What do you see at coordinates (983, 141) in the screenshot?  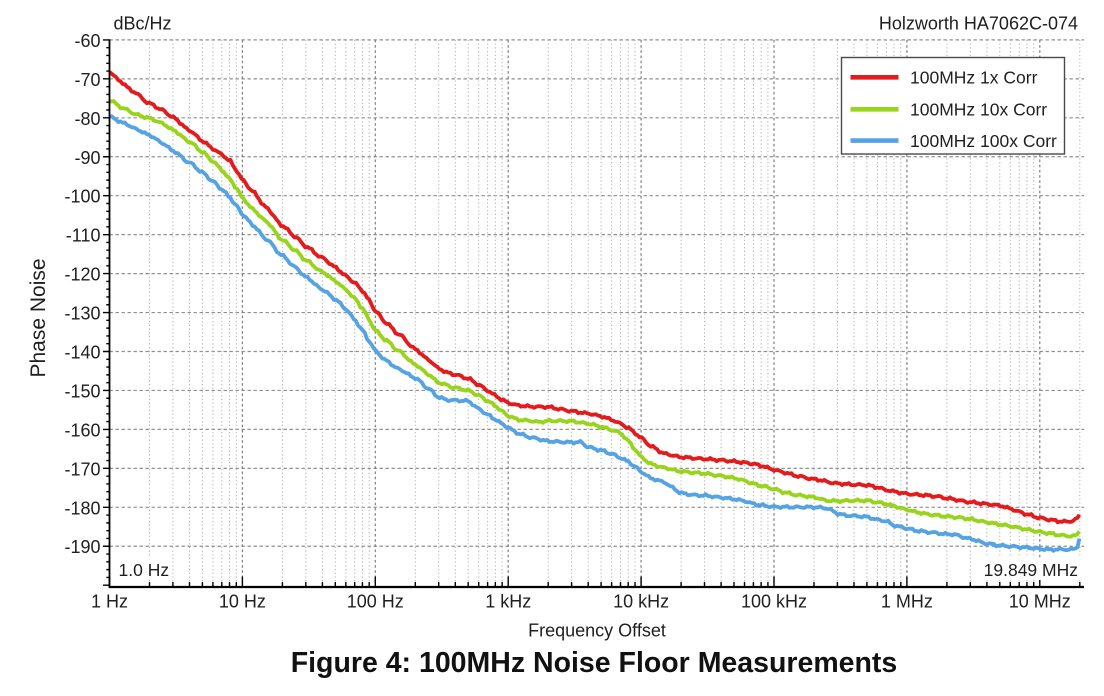 I see `svg-text: 100MHz 100x Corr` at bounding box center [983, 141].